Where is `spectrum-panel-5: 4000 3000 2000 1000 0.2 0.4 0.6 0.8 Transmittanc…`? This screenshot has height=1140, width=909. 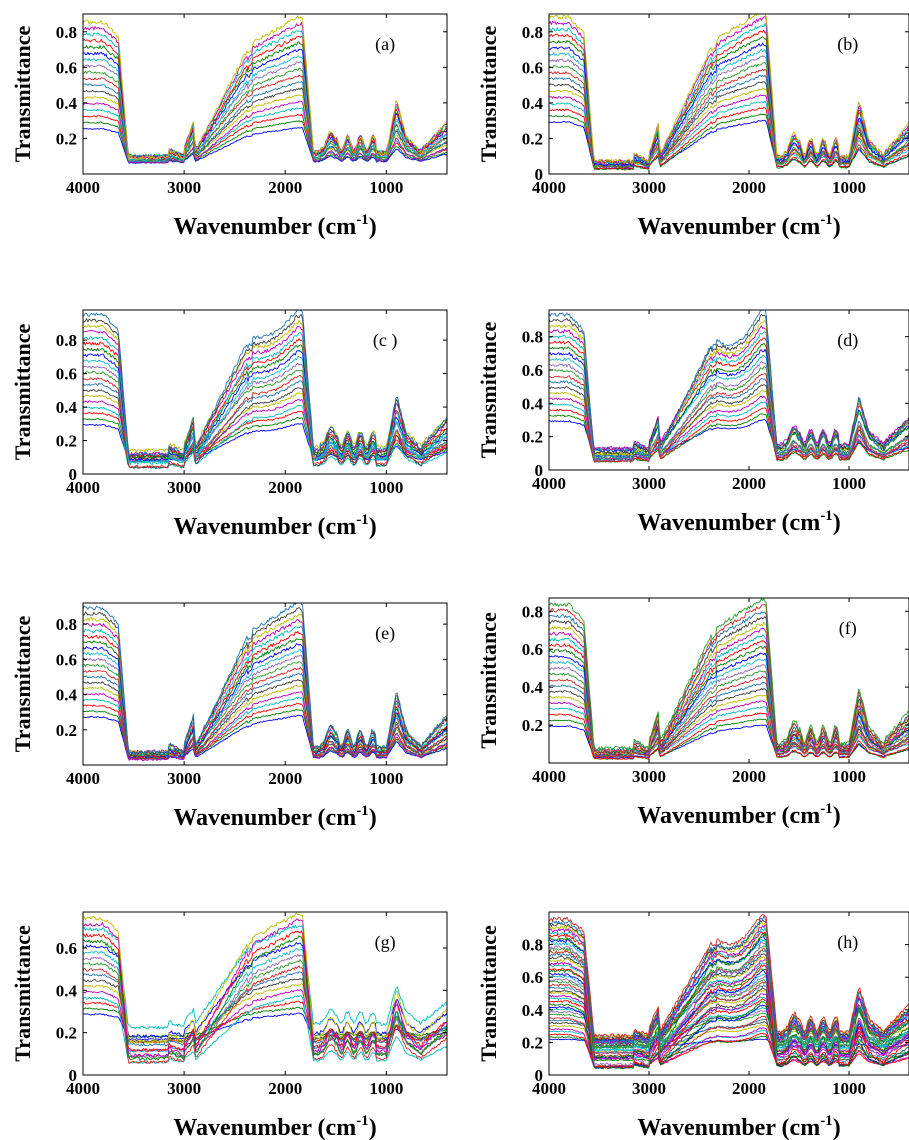 spectrum-panel-5: 4000 3000 2000 1000 0.2 0.4 0.6 0.8 Transmittanc… is located at coordinates (229, 716).